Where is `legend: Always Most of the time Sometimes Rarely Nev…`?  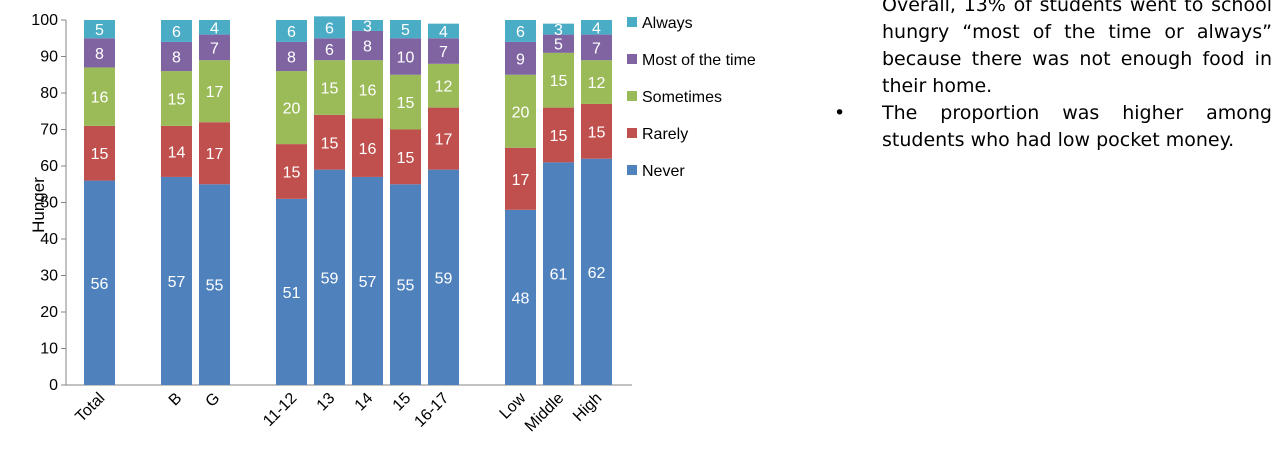 legend: Always Most of the time Sometimes Rarely Nev… is located at coordinates (691, 97).